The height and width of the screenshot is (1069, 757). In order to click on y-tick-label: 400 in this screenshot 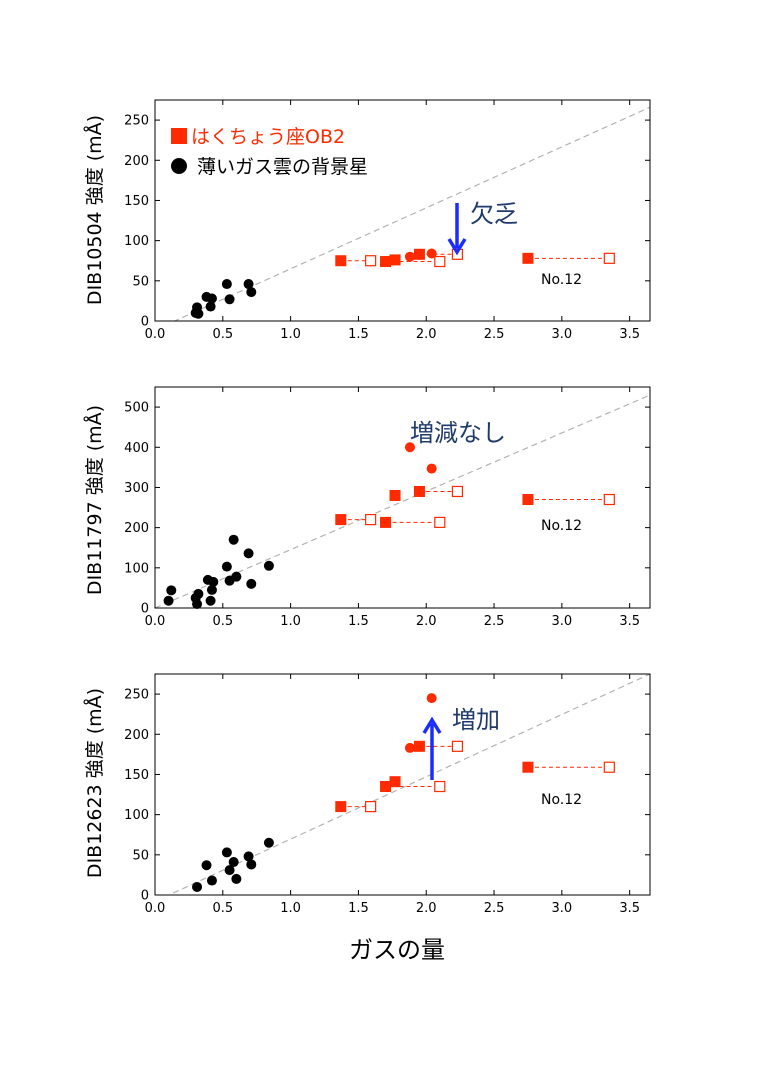, I will do `click(136, 448)`.